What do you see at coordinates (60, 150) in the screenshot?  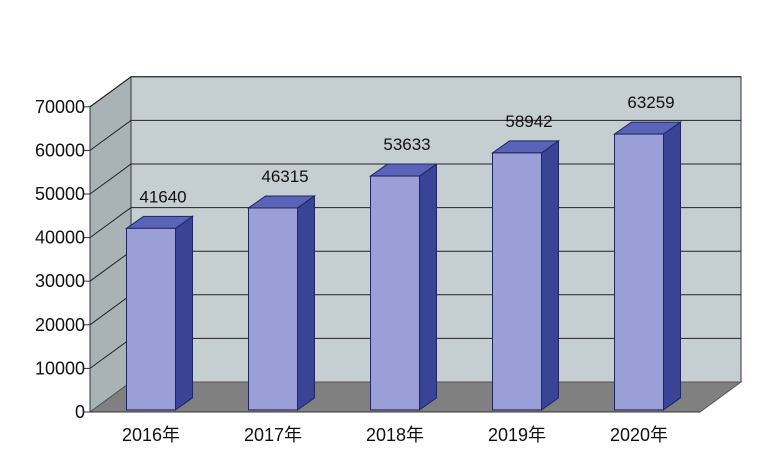 I see `y-tick-label: 60000` at bounding box center [60, 150].